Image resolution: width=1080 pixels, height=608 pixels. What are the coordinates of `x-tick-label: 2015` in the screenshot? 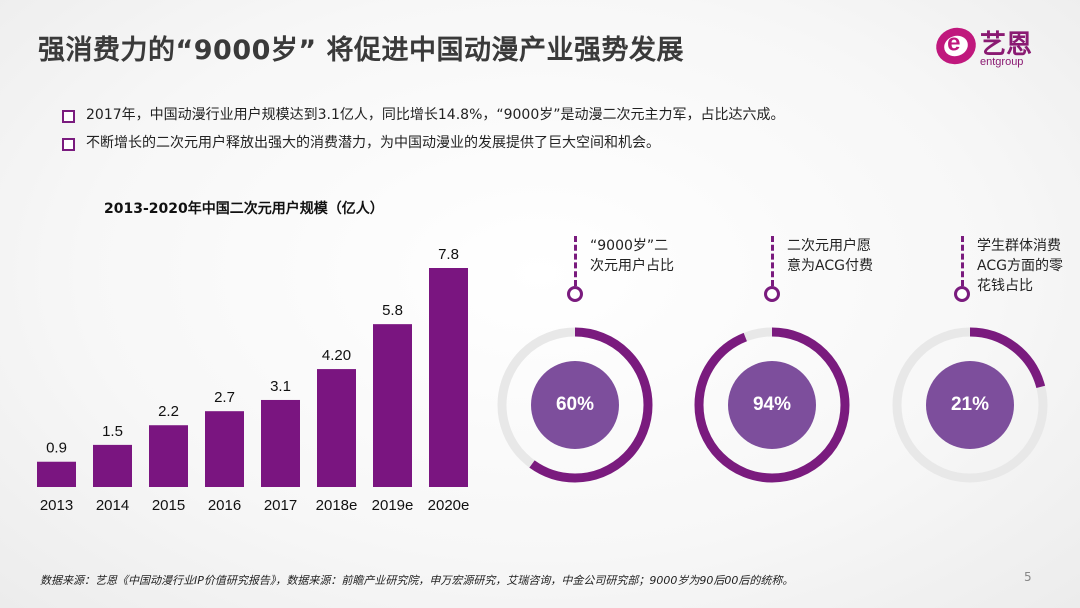 It's located at (168, 505).